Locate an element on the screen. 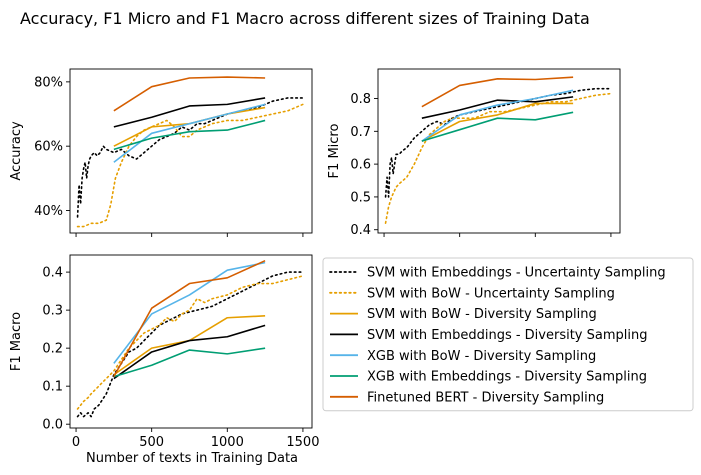  legend-entry: SVM with BoW - Diversity Sampling is located at coordinates (482, 314).